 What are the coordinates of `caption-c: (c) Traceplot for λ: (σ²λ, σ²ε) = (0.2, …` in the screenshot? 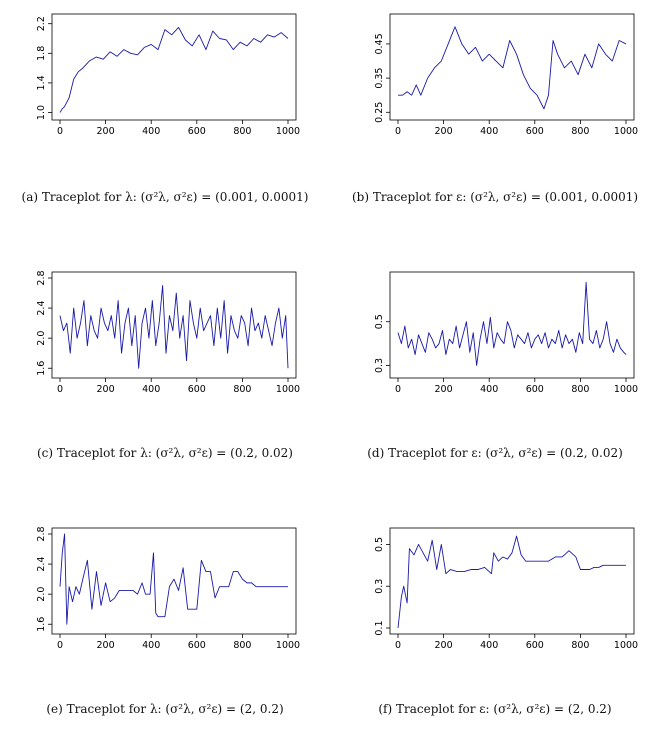 It's located at (165, 453).